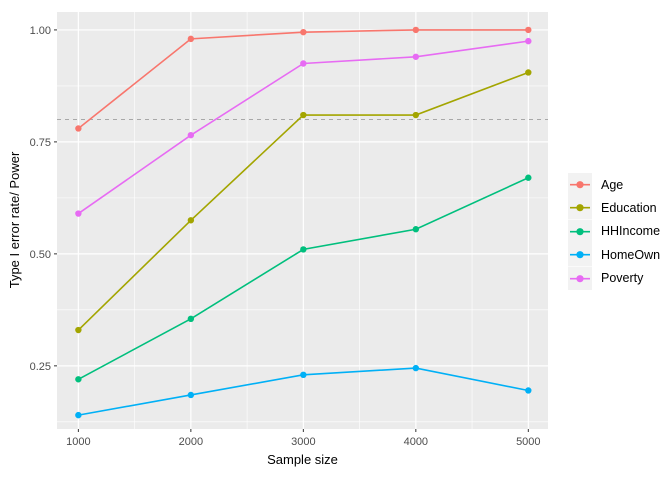 The height and width of the screenshot is (480, 672). I want to click on legend-item-poverty: Poverty, so click(614, 278).